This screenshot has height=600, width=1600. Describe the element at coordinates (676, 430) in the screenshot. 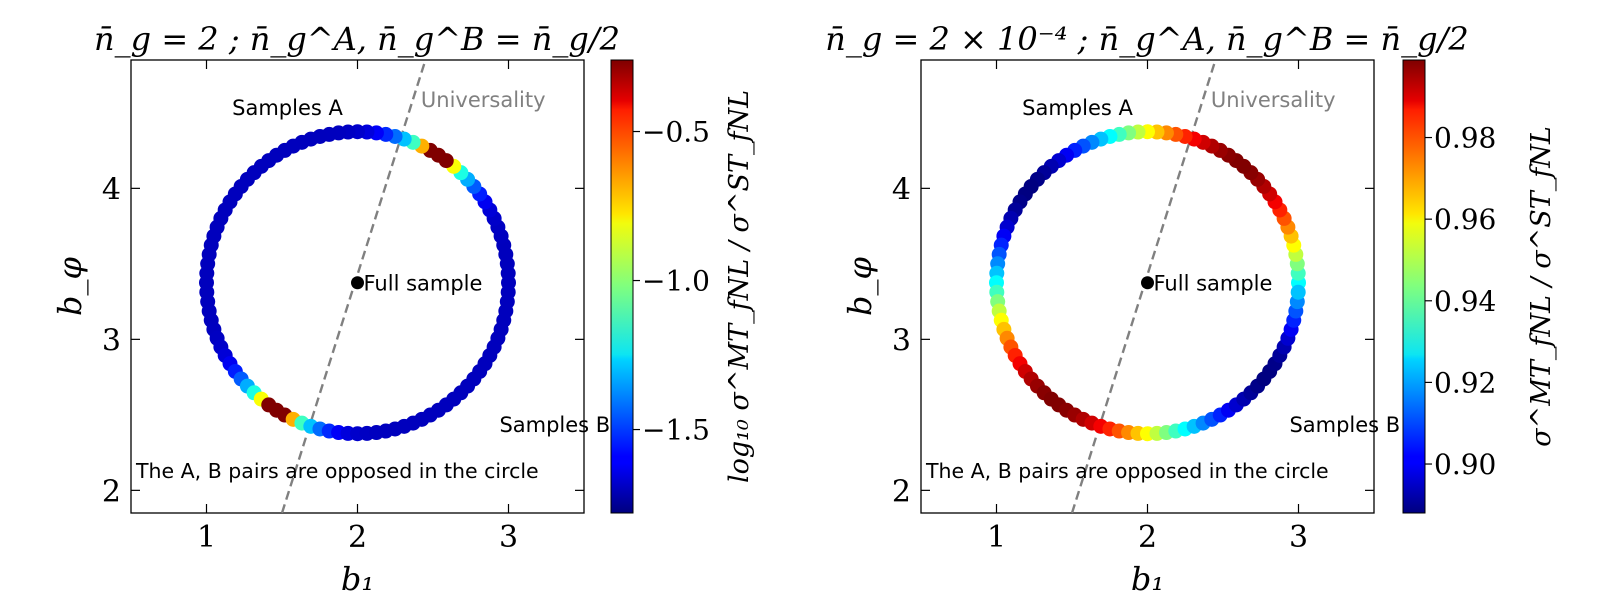

I see `colorbar-tick-label: −1.5` at that location.